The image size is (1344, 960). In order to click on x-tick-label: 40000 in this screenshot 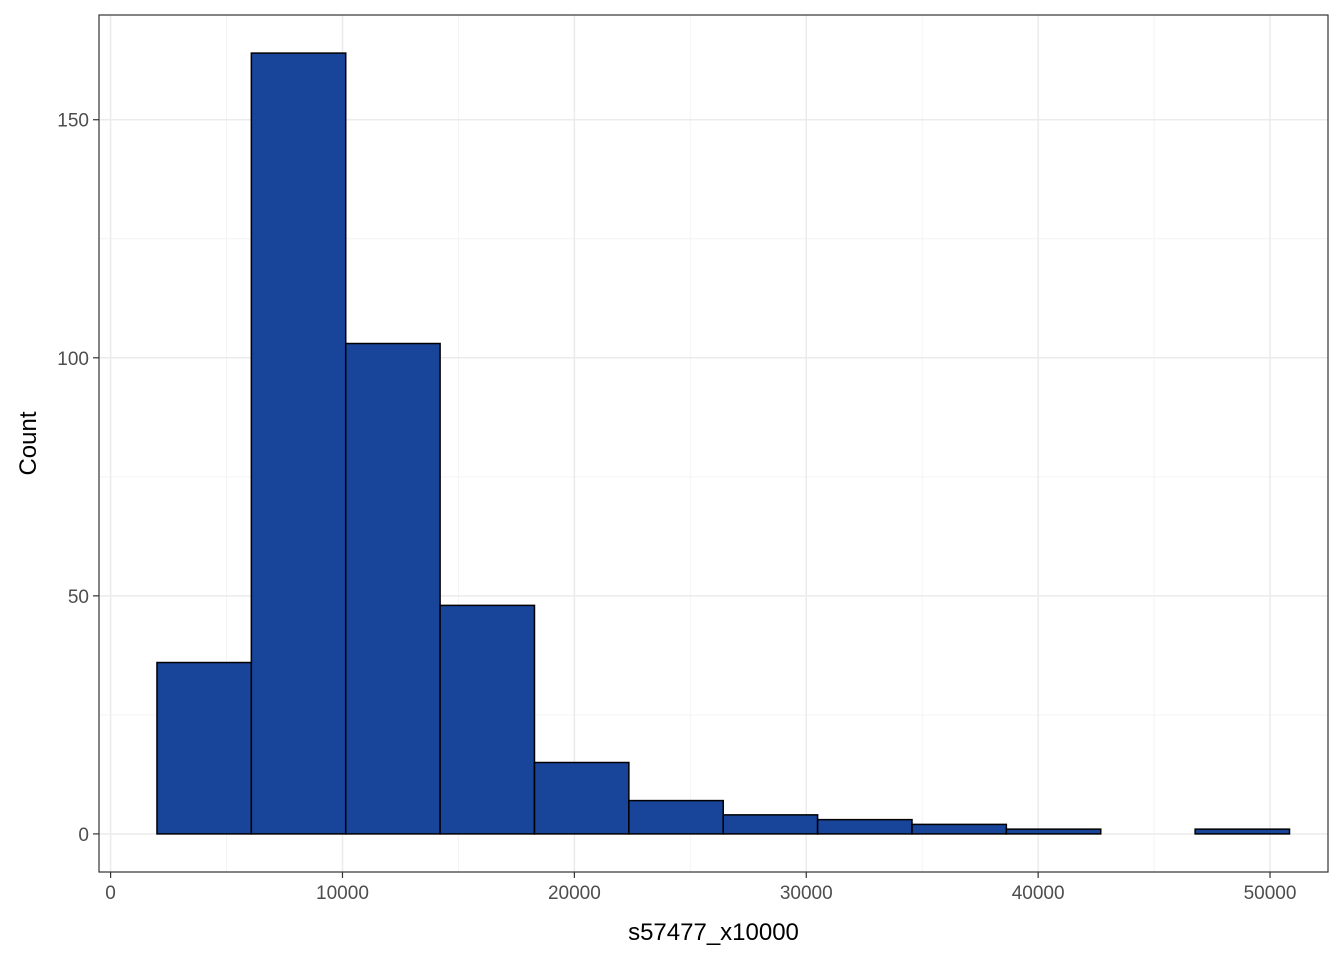, I will do `click(1038, 893)`.